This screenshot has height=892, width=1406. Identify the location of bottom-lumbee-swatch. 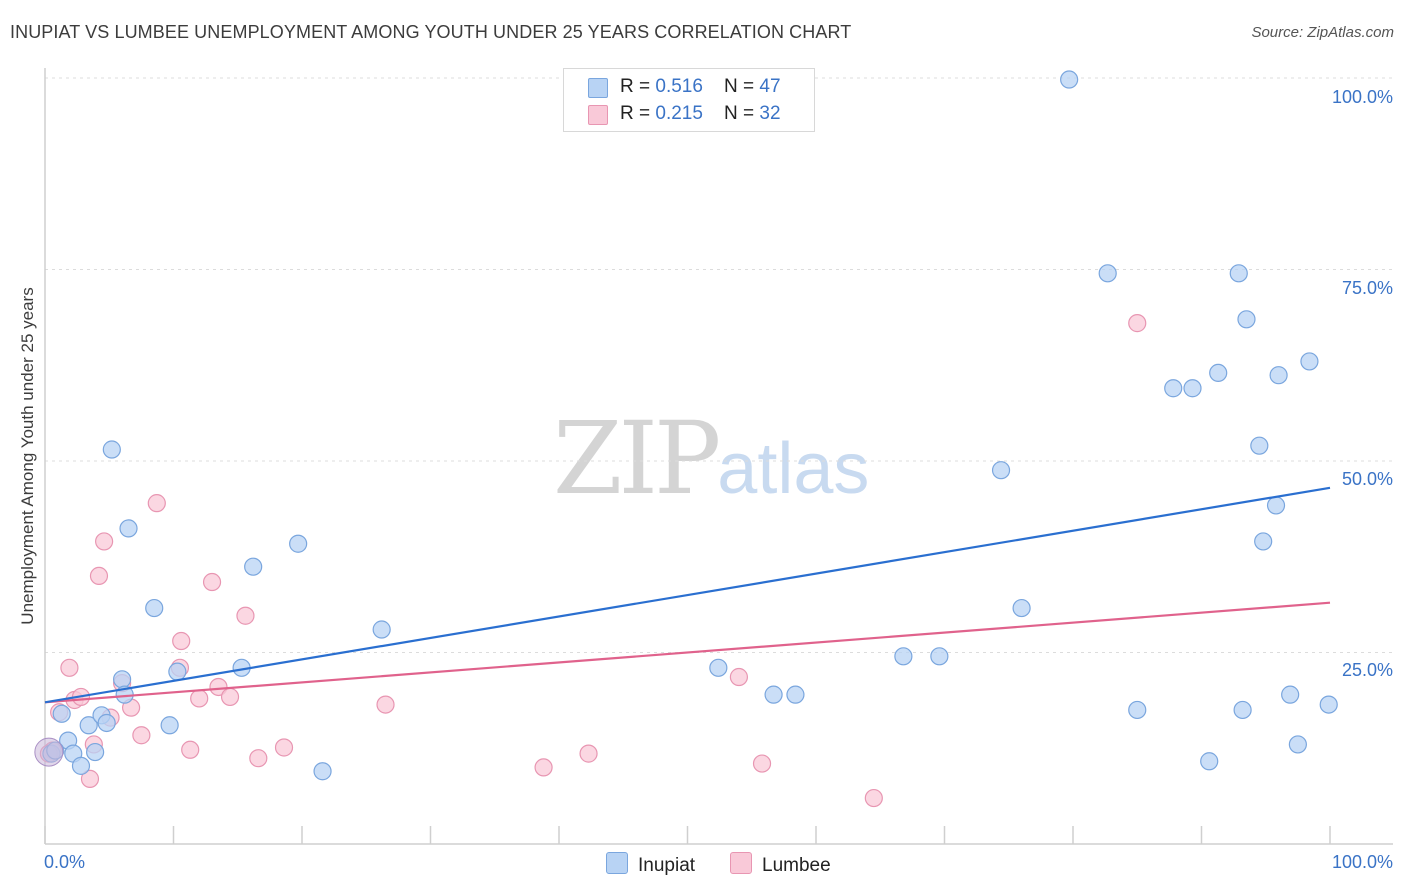
(741, 863).